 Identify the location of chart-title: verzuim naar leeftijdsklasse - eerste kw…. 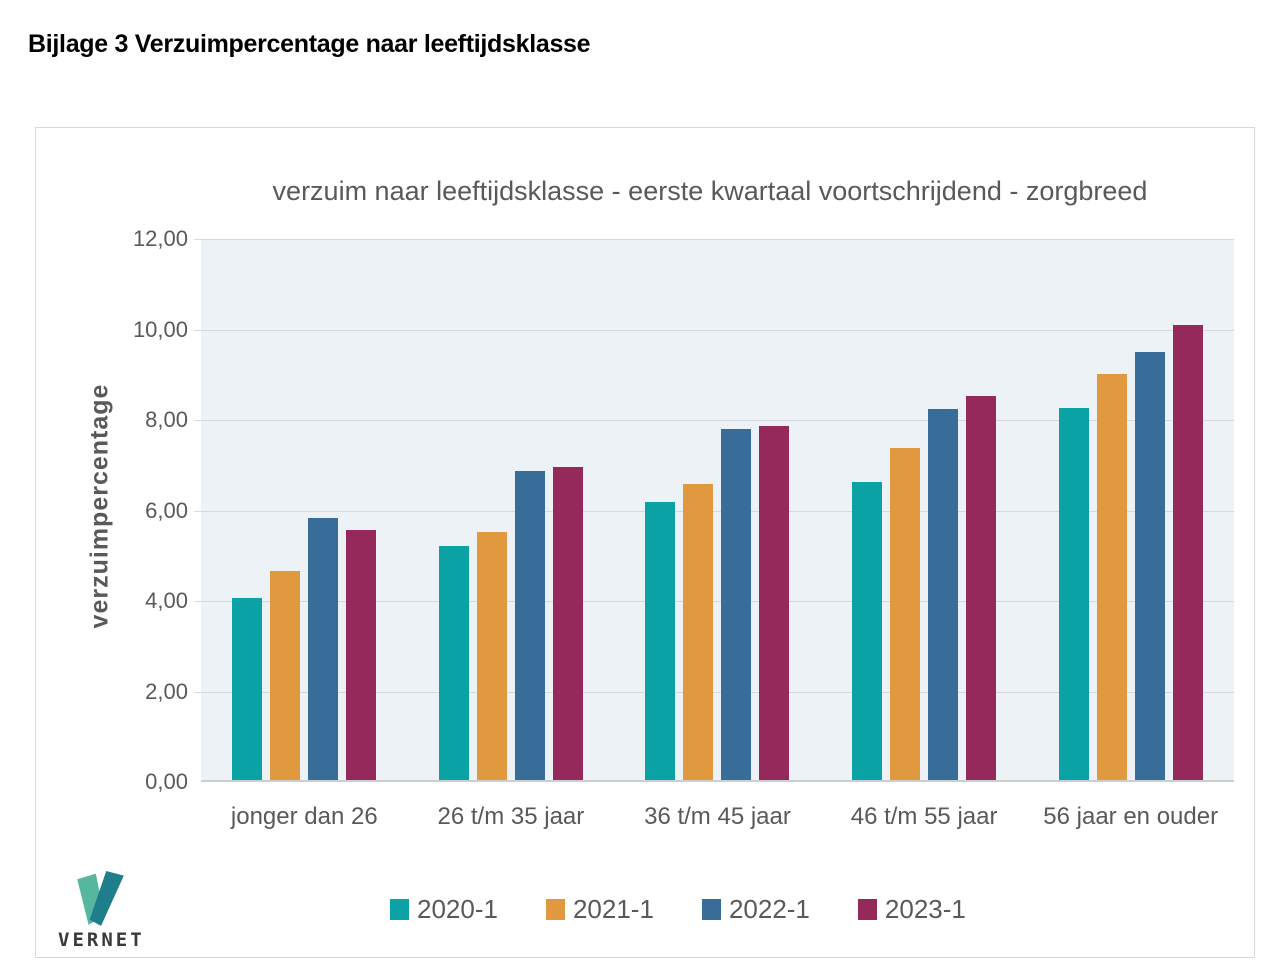
(710, 191).